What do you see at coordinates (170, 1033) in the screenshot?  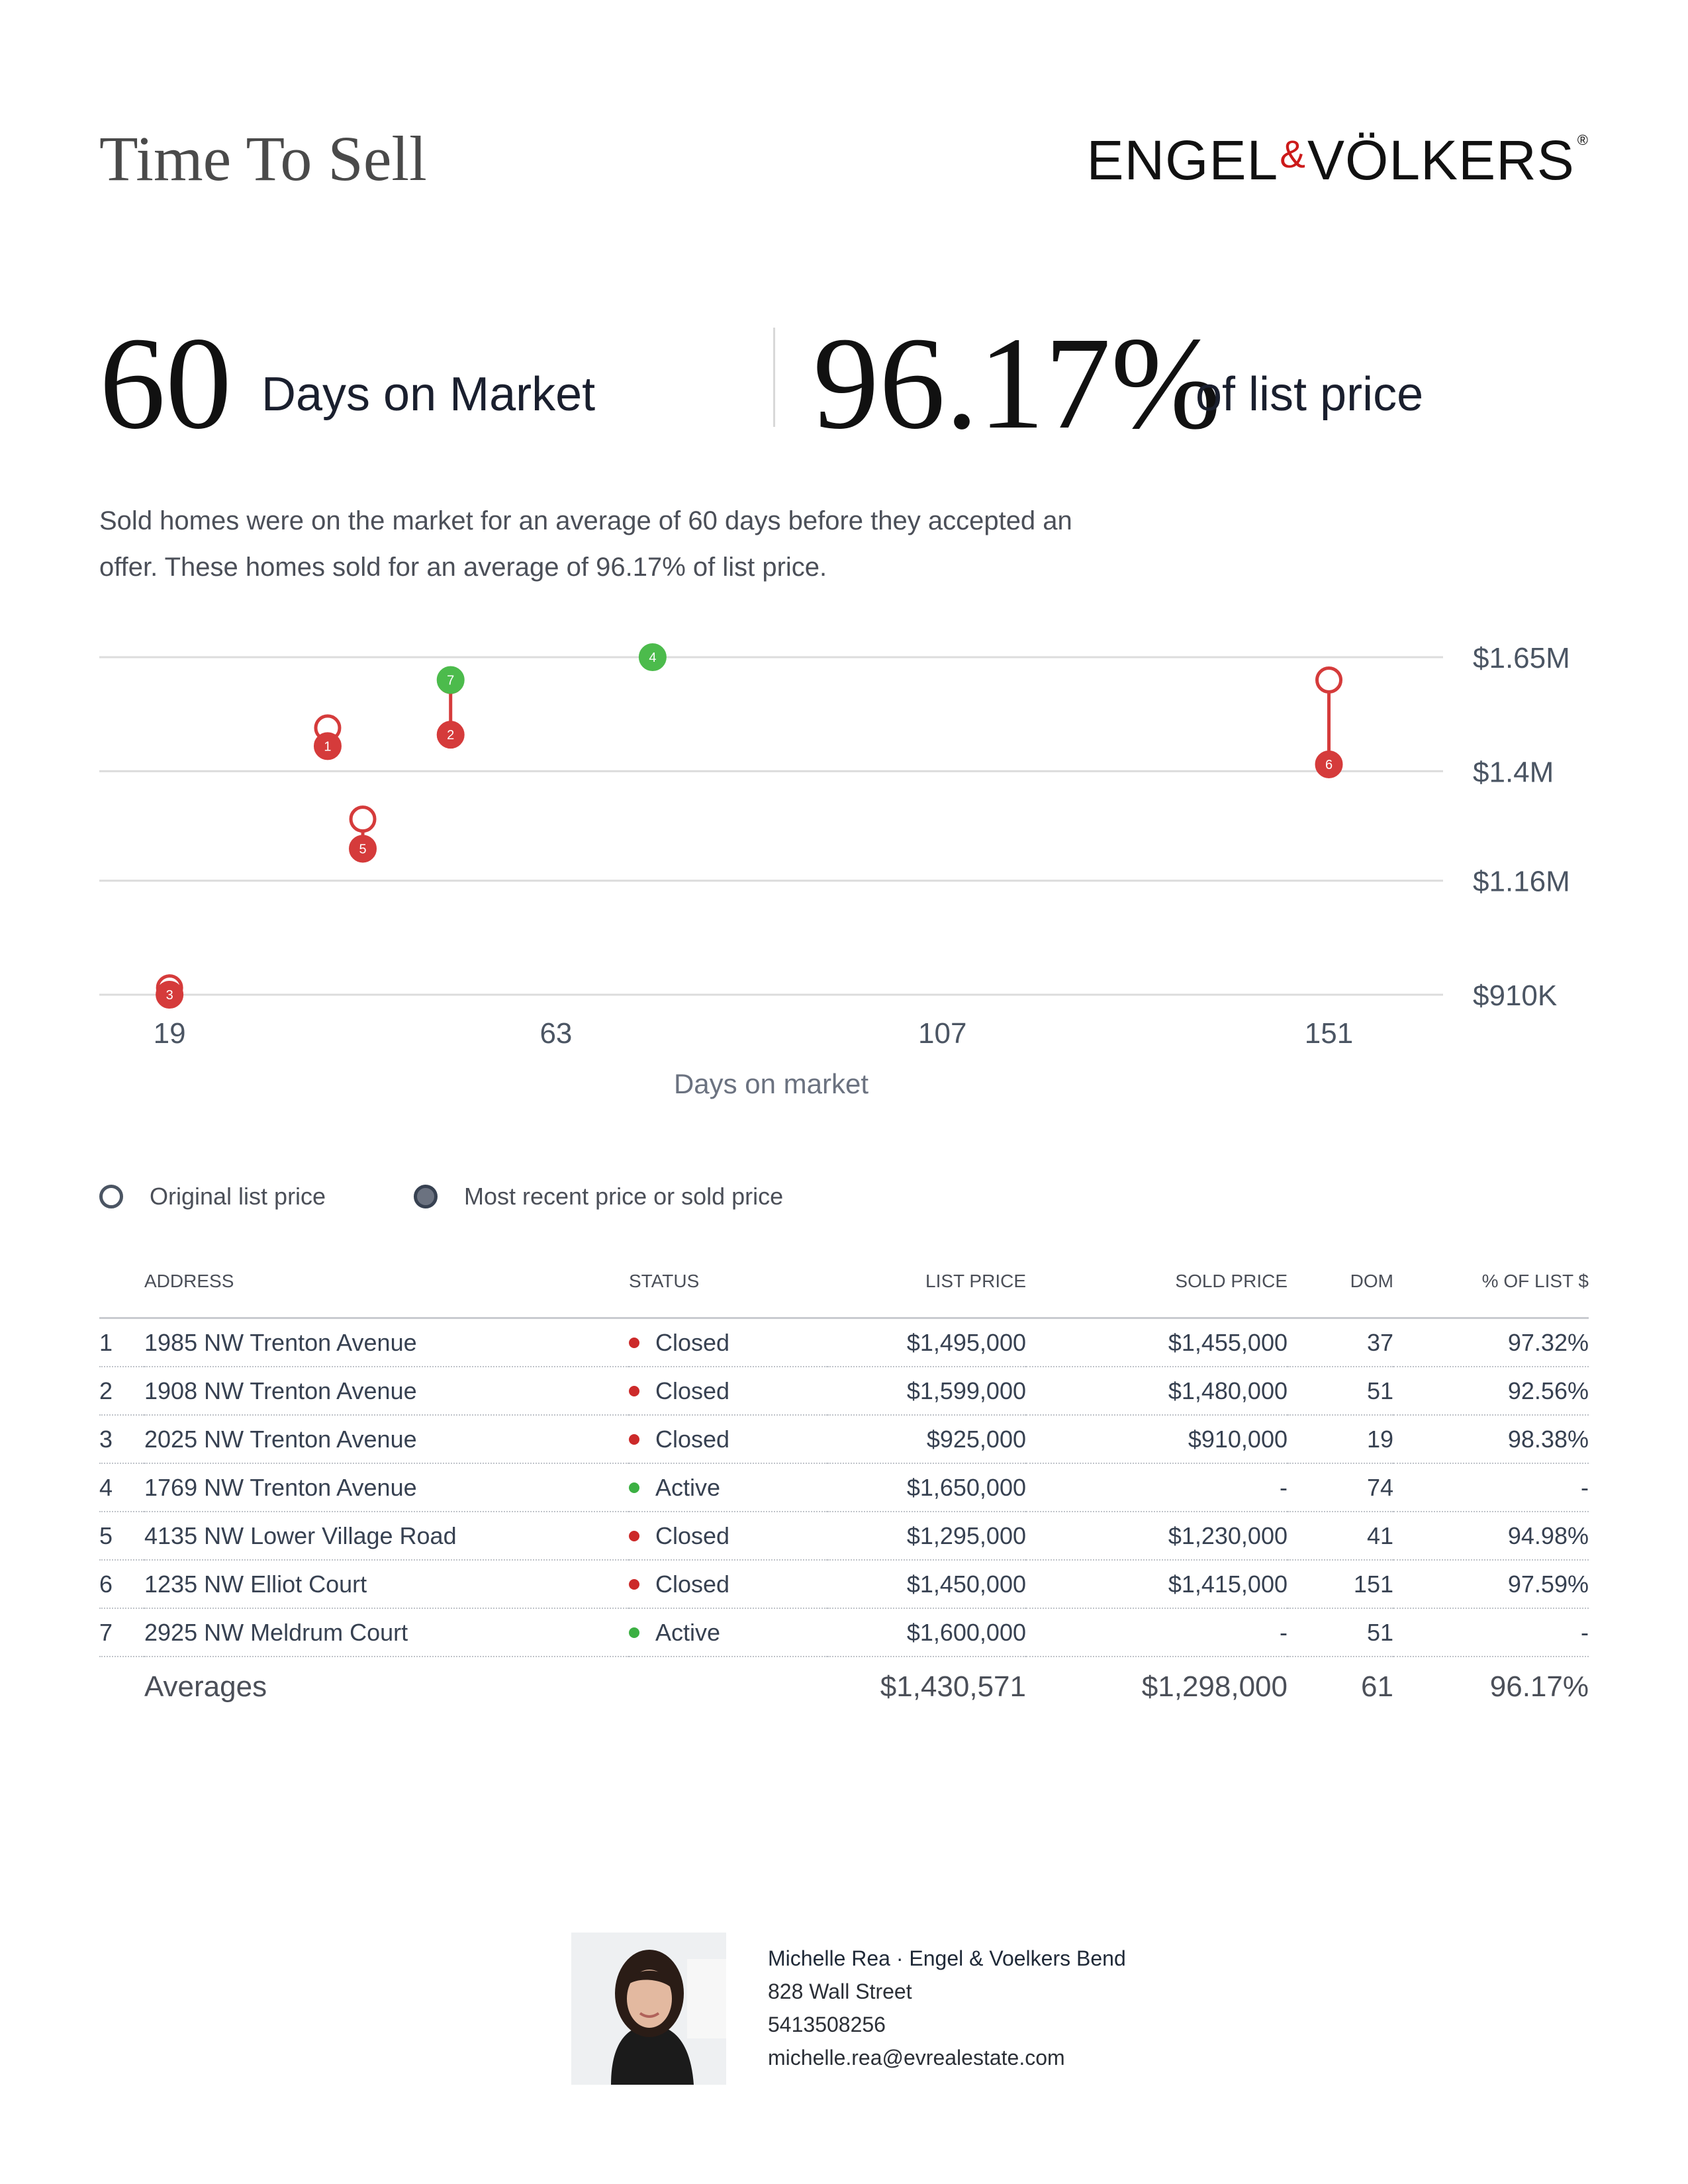 I see `x-tick-label: 19` at bounding box center [170, 1033].